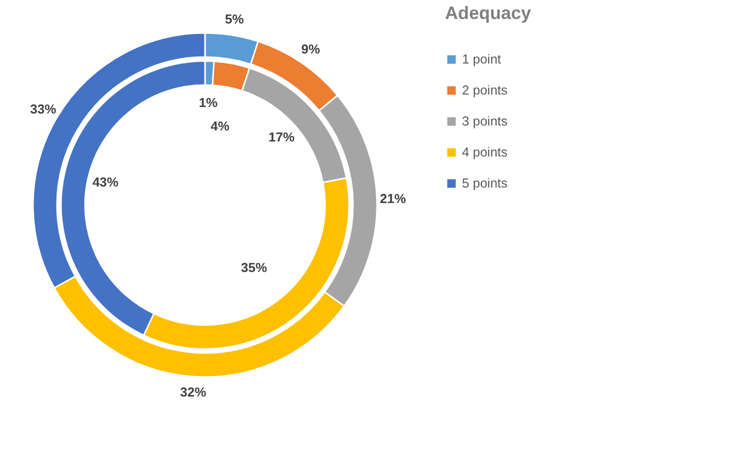  What do you see at coordinates (485, 90) in the screenshot?
I see `legend-label: 2 points` at bounding box center [485, 90].